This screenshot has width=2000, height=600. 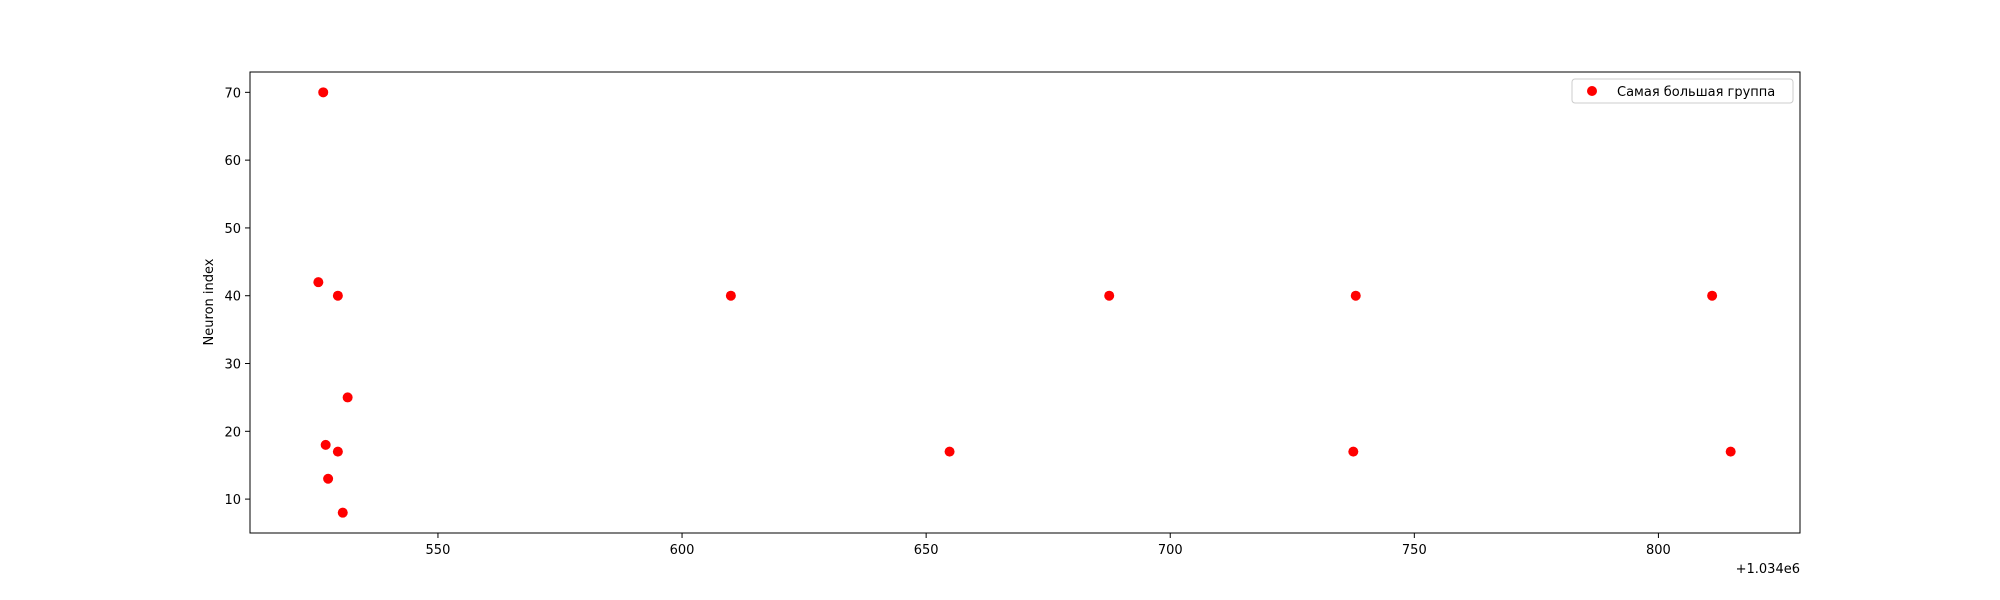 What do you see at coordinates (1414, 550) in the screenshot?
I see `x-tick-label: 750` at bounding box center [1414, 550].